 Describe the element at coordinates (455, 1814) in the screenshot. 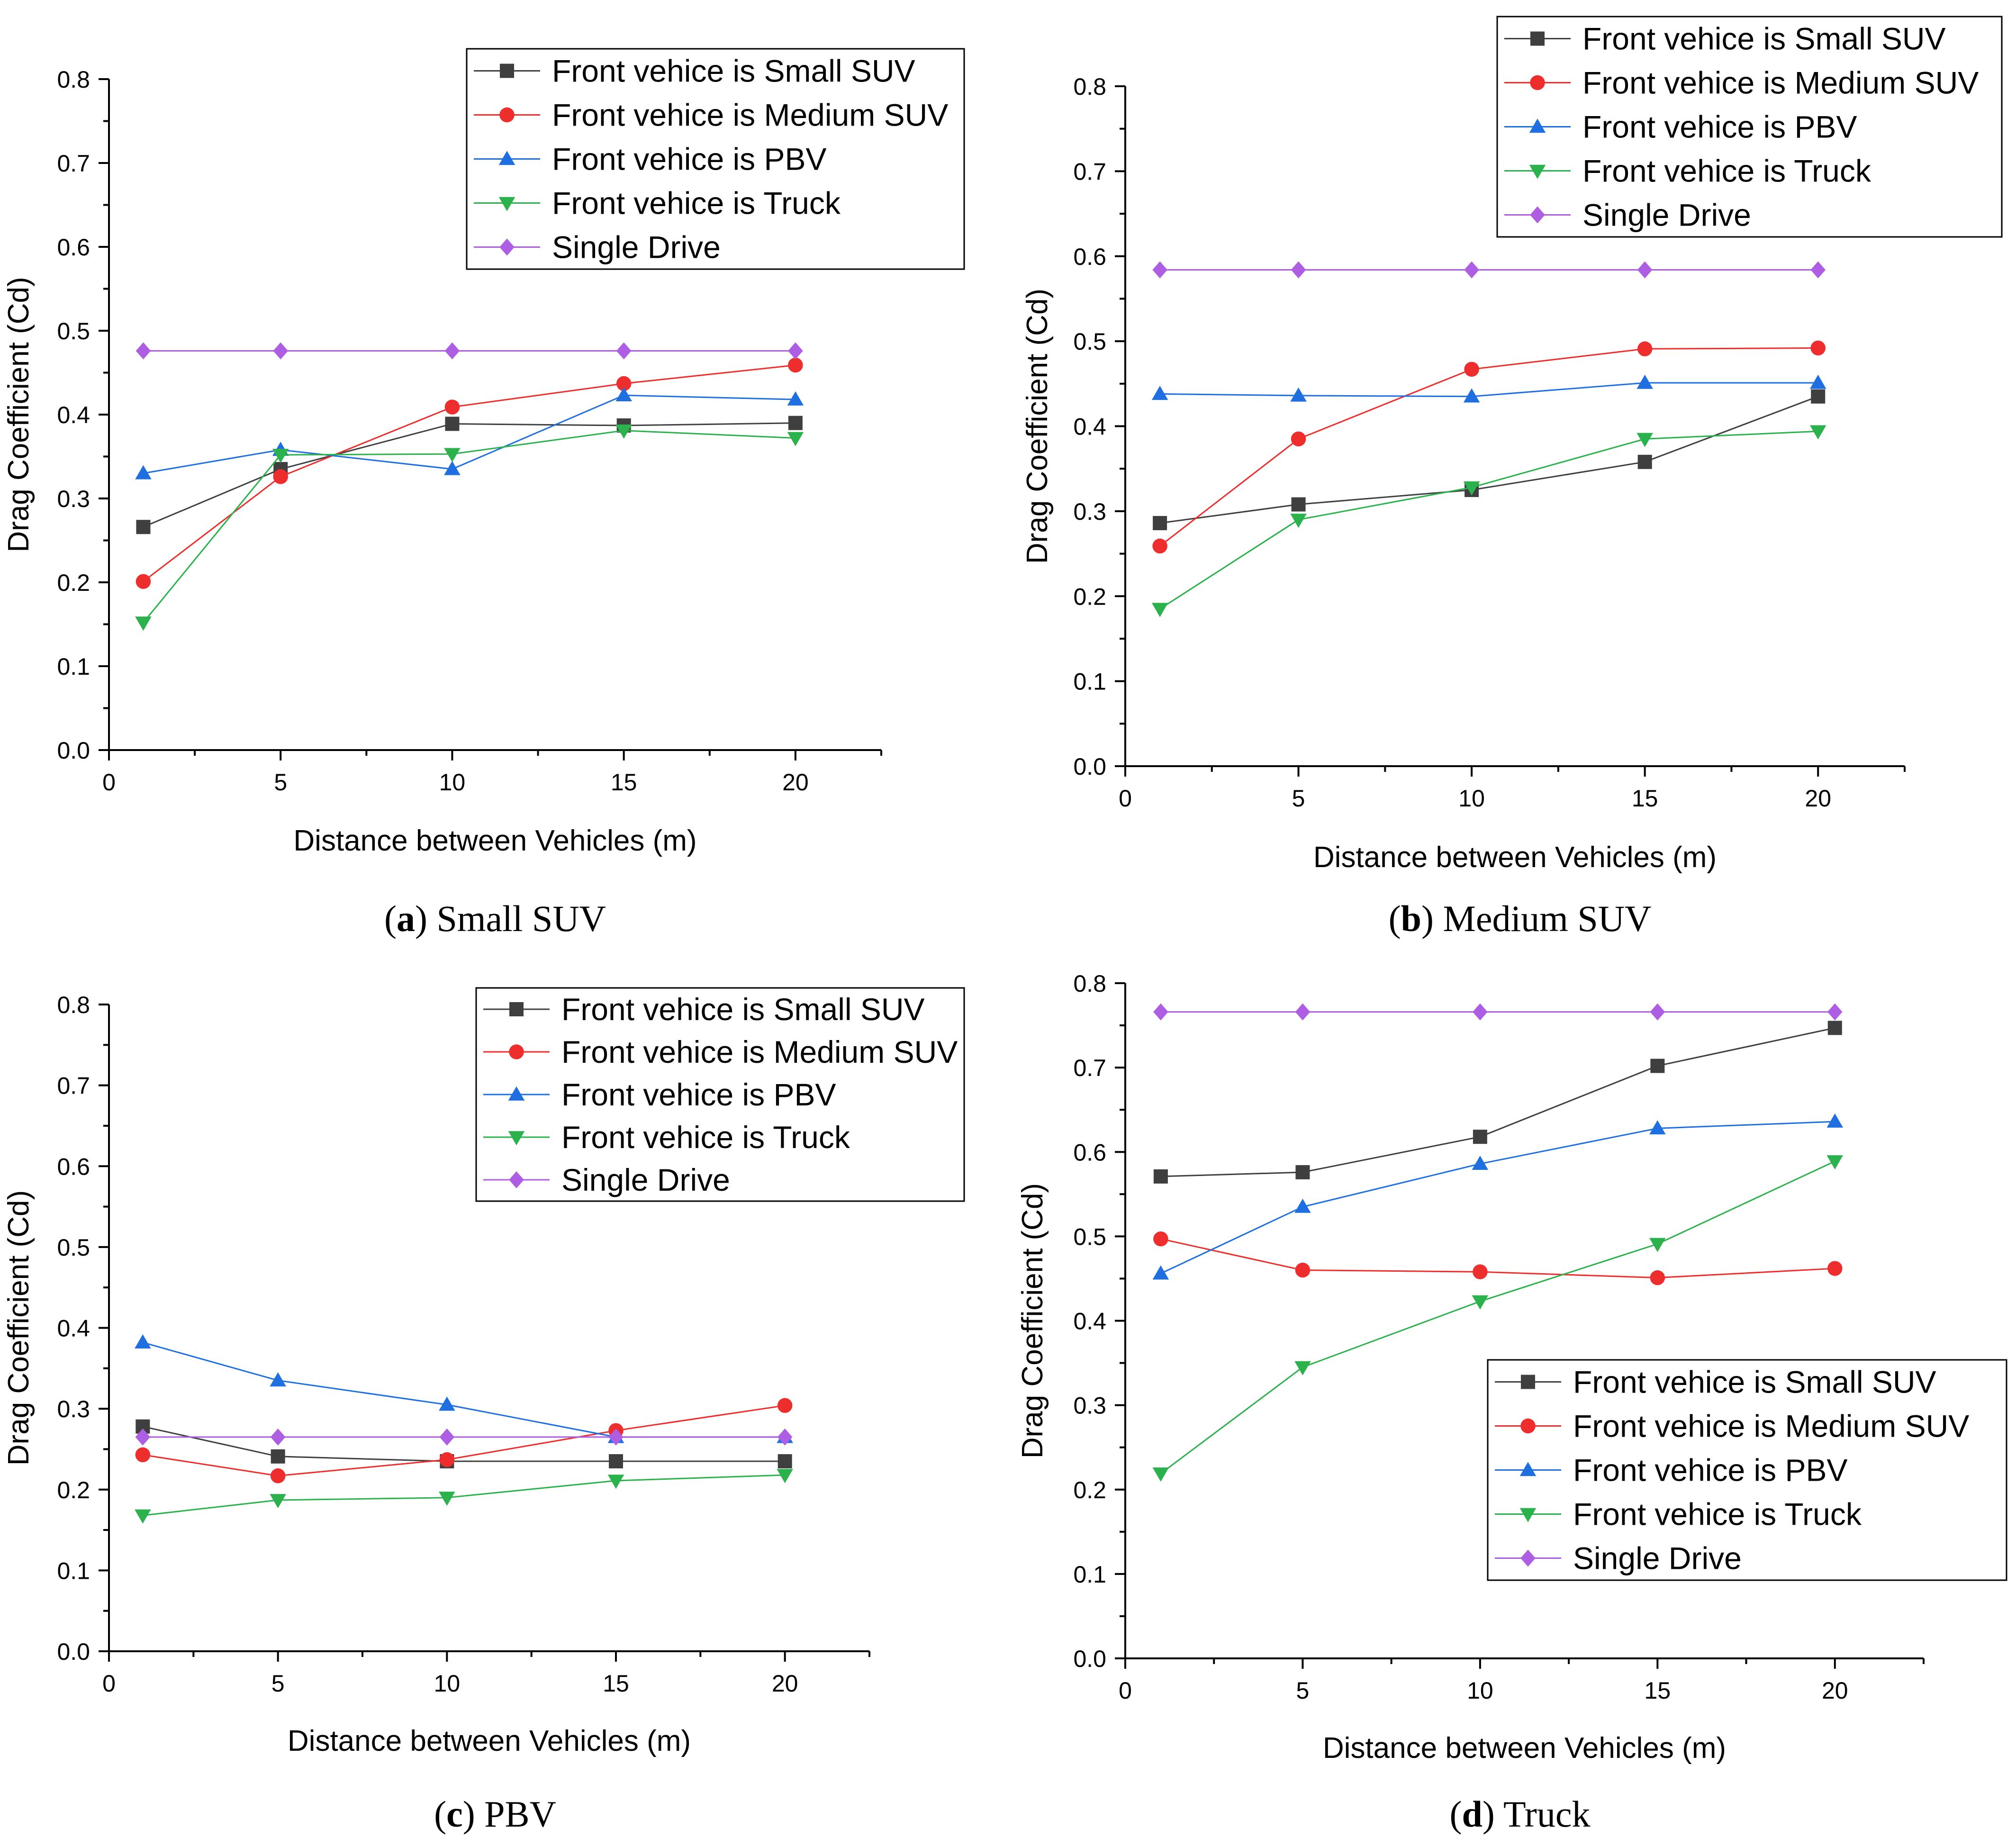

I see `caption-letter: c` at that location.